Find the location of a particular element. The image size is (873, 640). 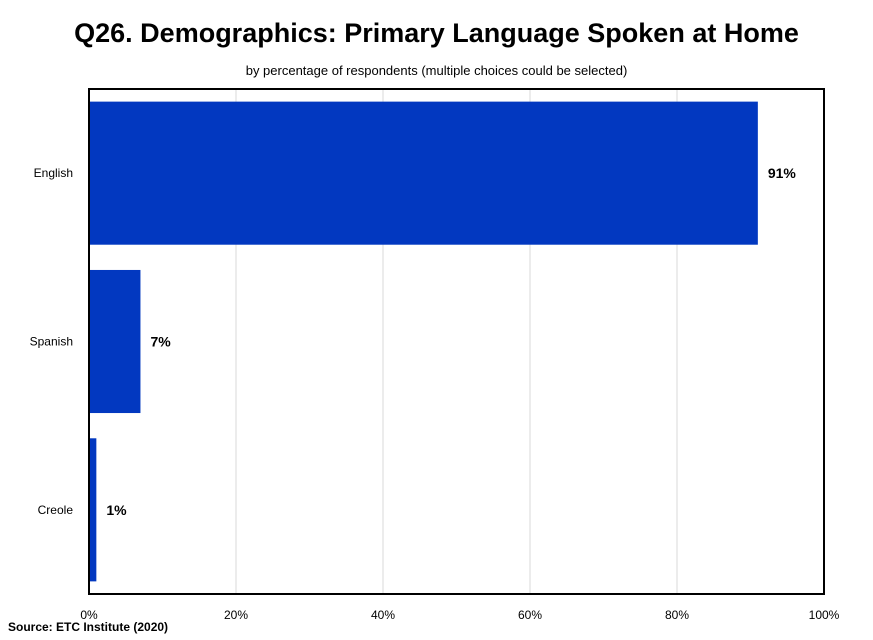

x-tick-label: 60% is located at coordinates (530, 615).